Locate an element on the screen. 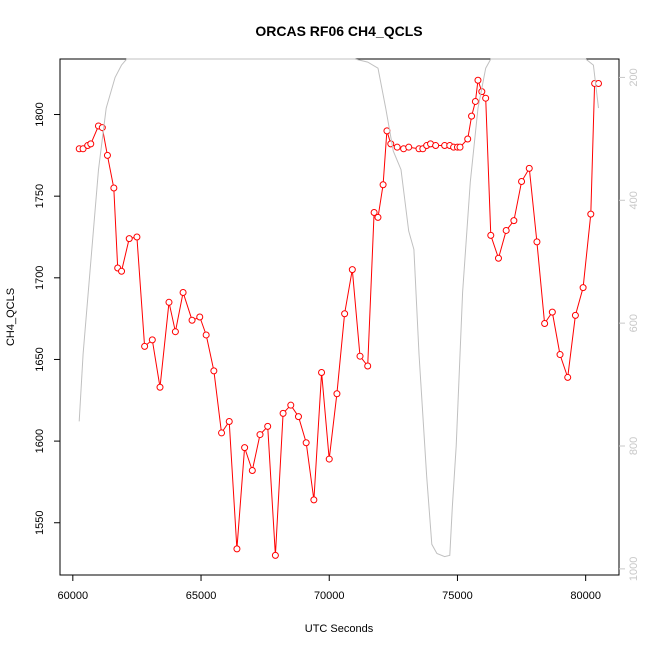 Image resolution: width=650 pixels, height=650 pixels. chart-title: ORCAS RF06 CH4_QCLS is located at coordinates (338, 31).